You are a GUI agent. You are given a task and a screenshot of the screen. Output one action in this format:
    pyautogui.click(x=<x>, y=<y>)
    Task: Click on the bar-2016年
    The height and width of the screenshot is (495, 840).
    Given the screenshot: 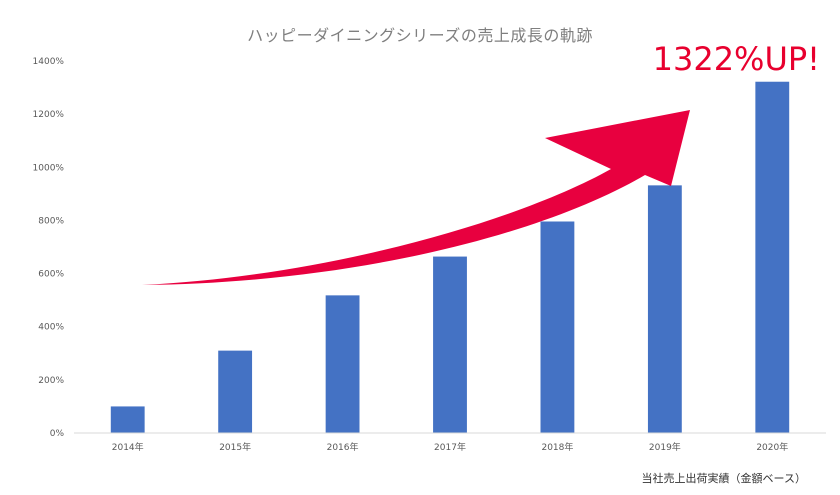 What is the action you would take?
    pyautogui.click(x=342, y=364)
    